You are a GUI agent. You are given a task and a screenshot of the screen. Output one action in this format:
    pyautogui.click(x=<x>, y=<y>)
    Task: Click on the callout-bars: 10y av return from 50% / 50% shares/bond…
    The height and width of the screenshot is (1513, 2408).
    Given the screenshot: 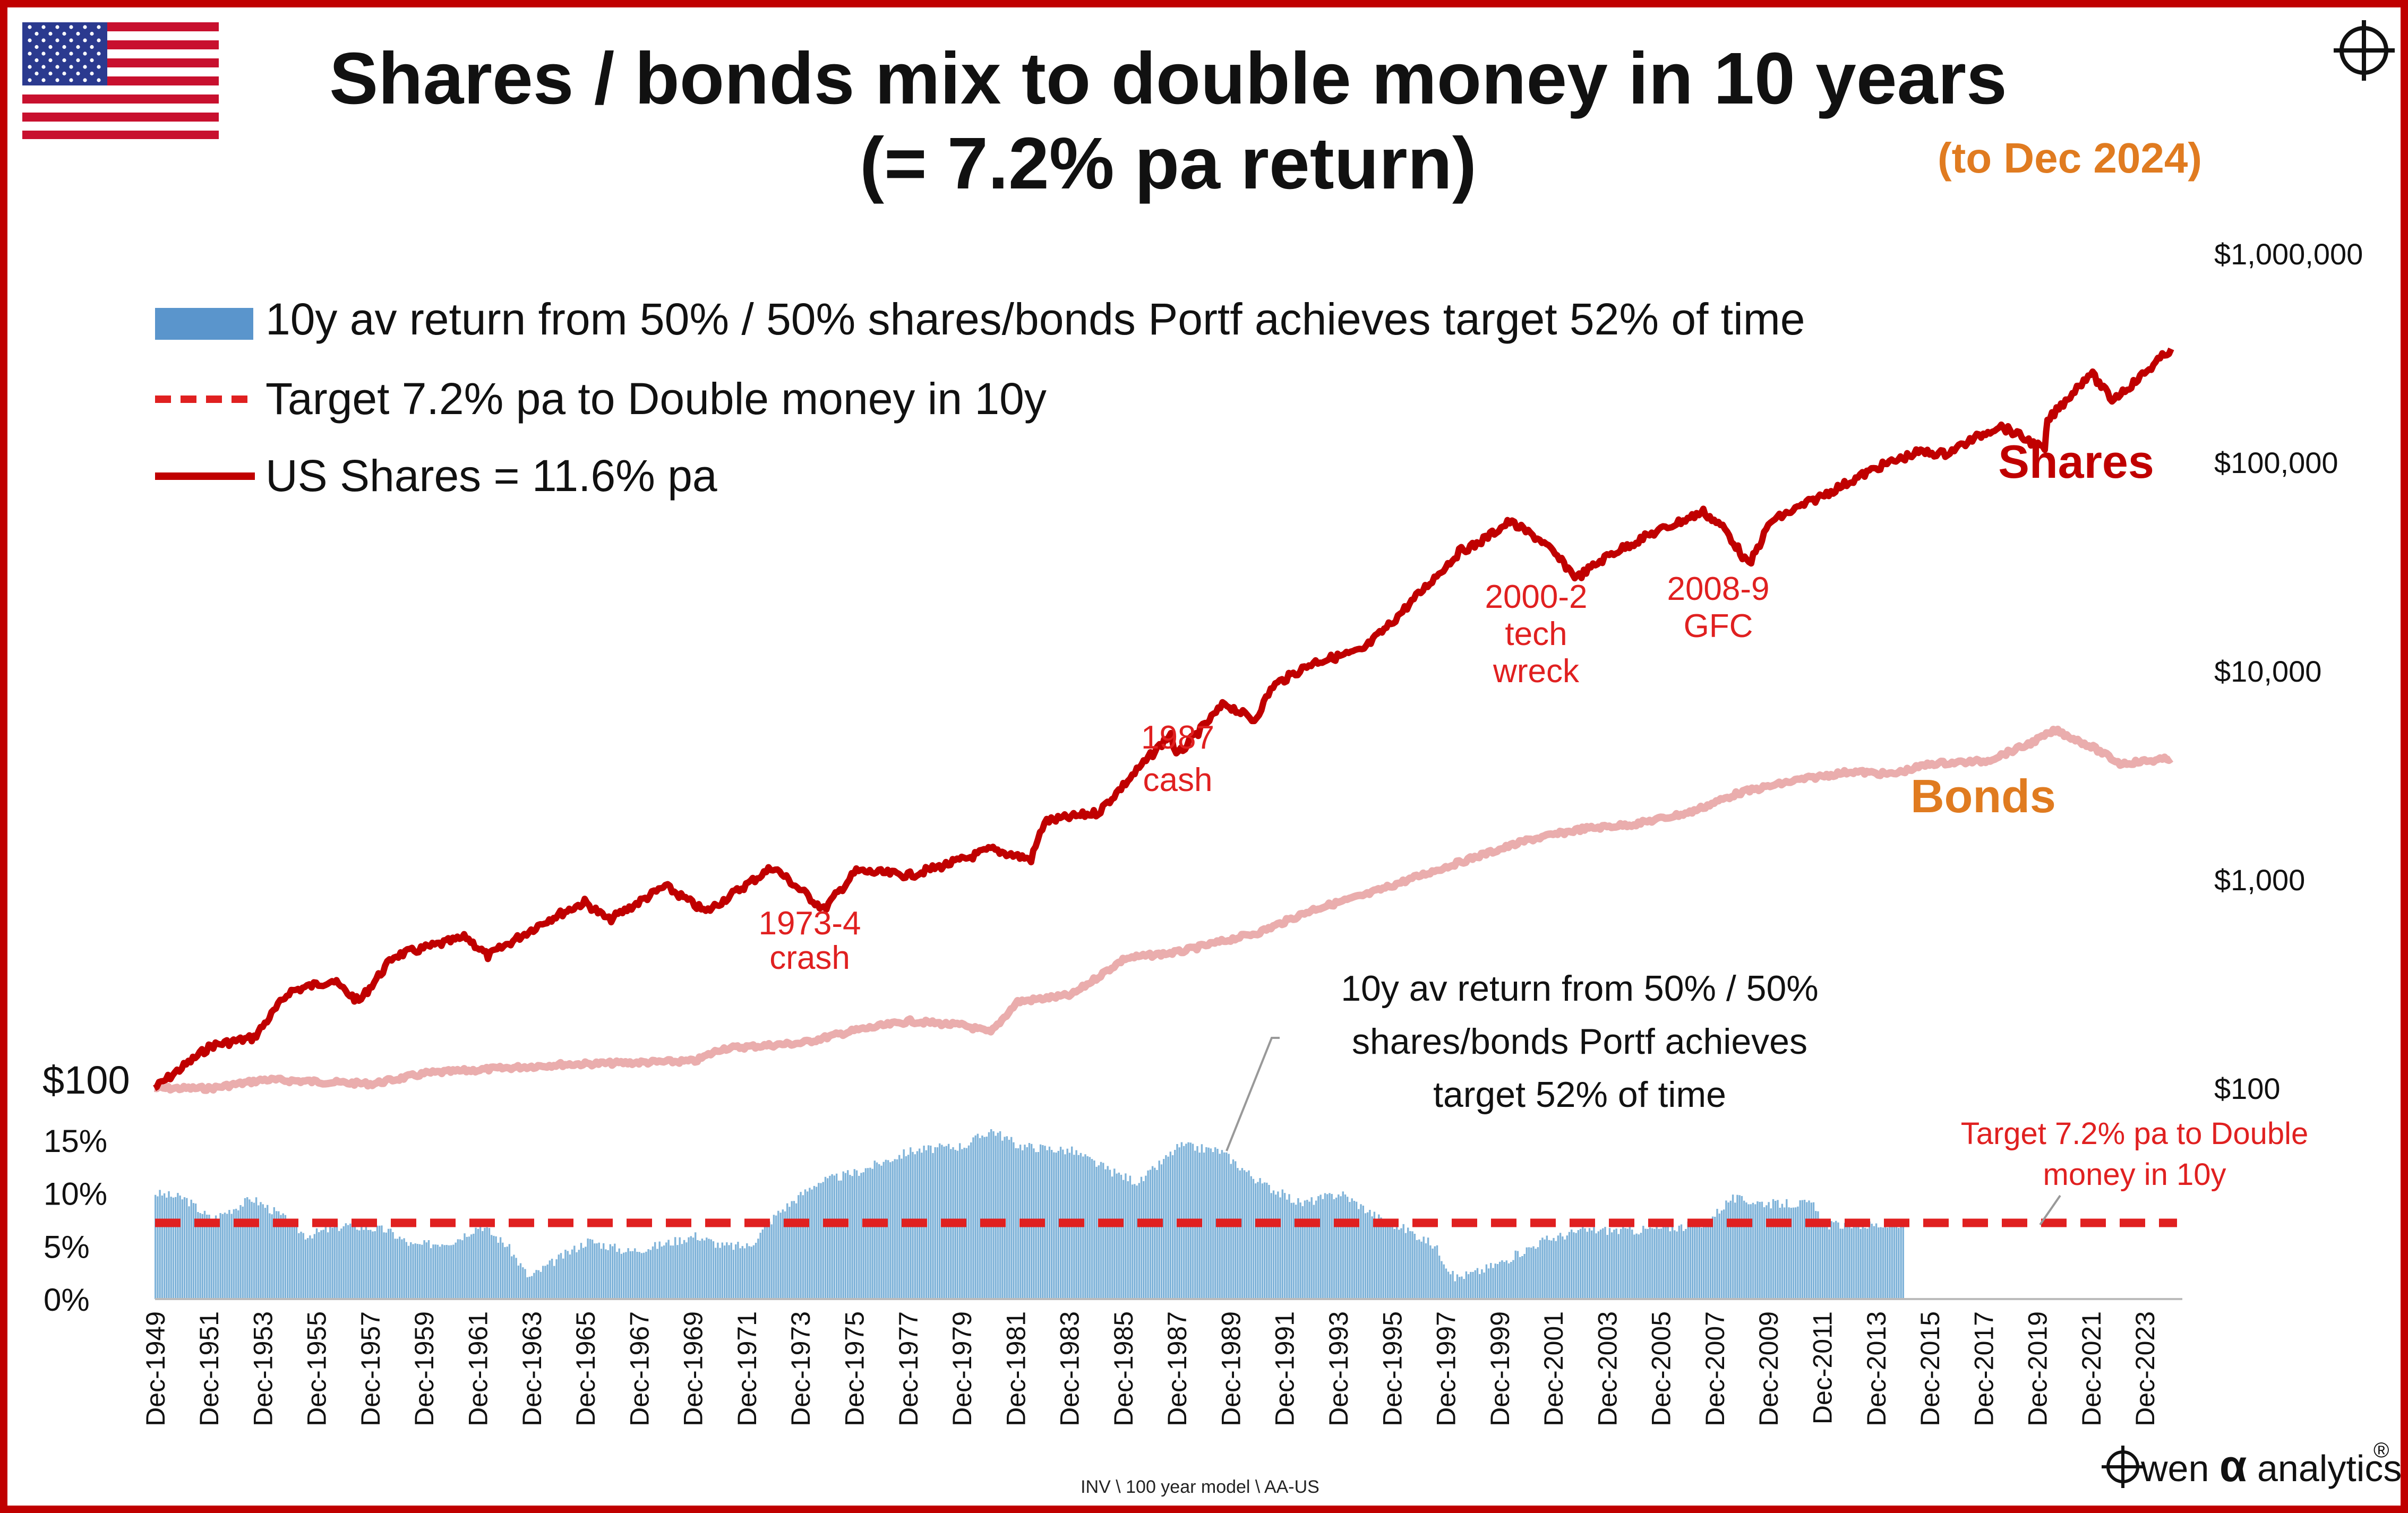 What is the action you would take?
    pyautogui.click(x=1522, y=1059)
    